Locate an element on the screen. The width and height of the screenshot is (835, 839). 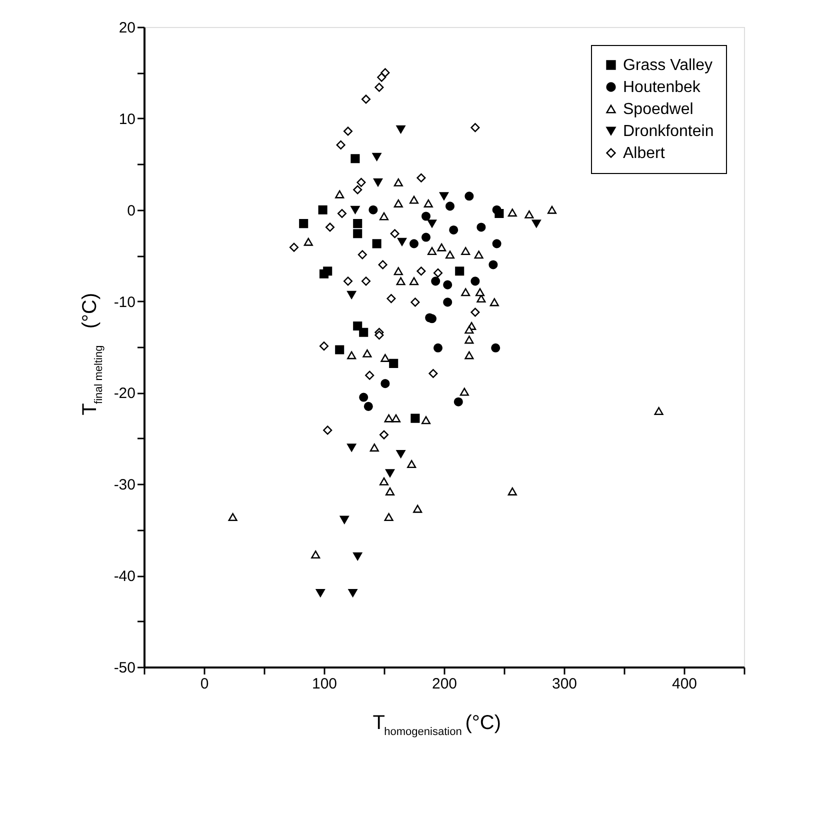
y-tick-label: -30 is located at coordinates (125, 485).